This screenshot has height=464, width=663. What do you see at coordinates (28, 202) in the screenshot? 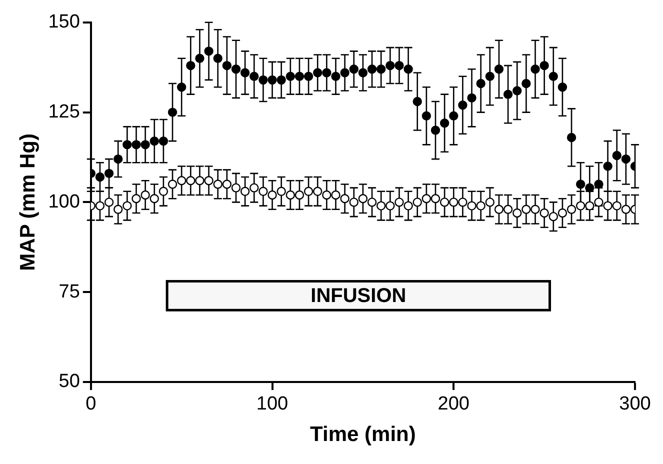
I see `y-axis-title: MAP (mm Hg)` at bounding box center [28, 202].